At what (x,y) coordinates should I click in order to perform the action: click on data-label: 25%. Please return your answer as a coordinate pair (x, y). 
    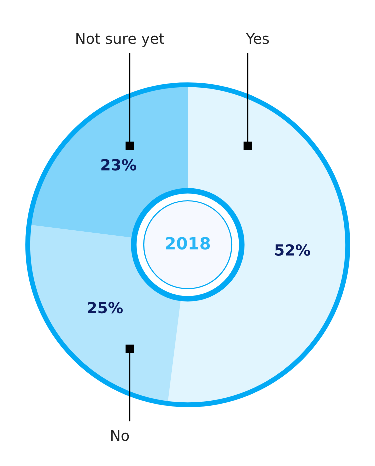
    Looking at the image, I should click on (105, 308).